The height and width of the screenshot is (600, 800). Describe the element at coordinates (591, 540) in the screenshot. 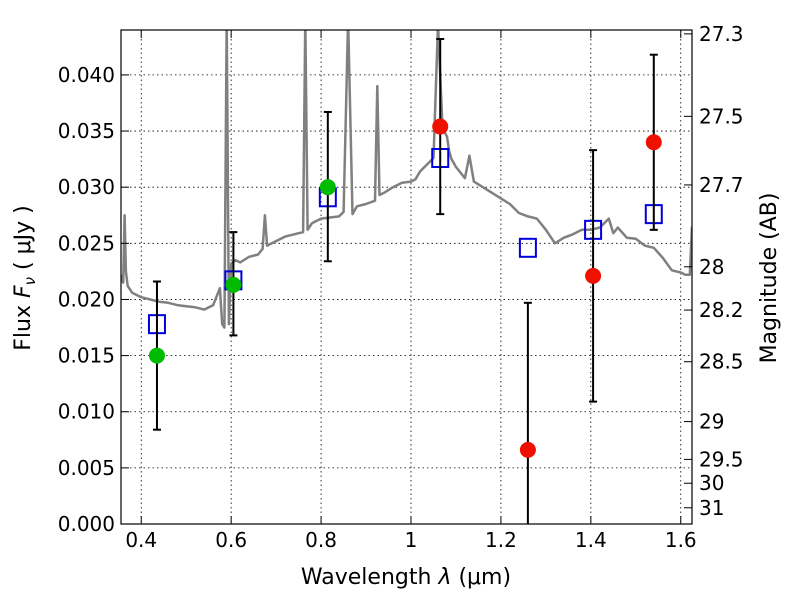

I see `x-tick-label: 1.4` at that location.